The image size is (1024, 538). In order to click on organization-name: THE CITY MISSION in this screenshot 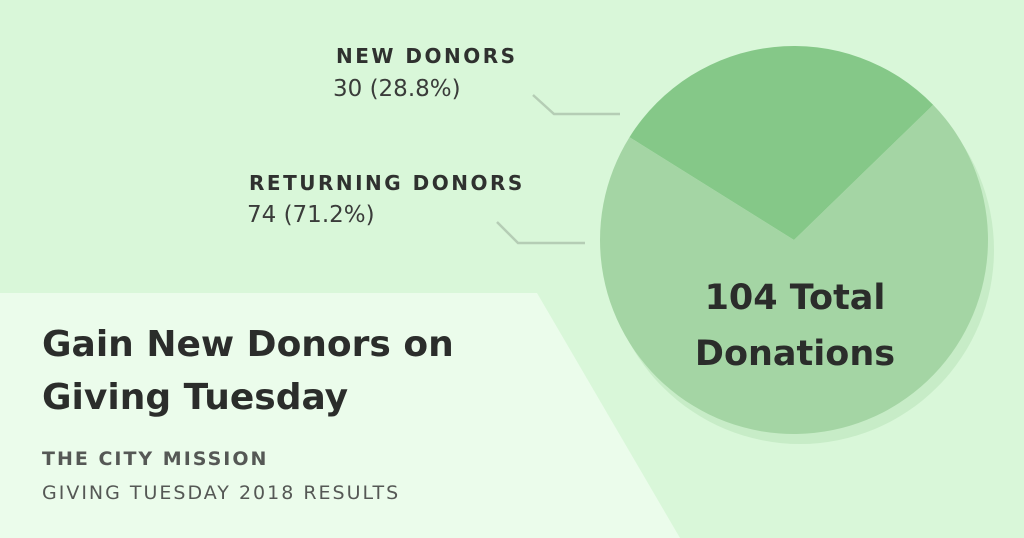, I will do `click(155, 459)`.